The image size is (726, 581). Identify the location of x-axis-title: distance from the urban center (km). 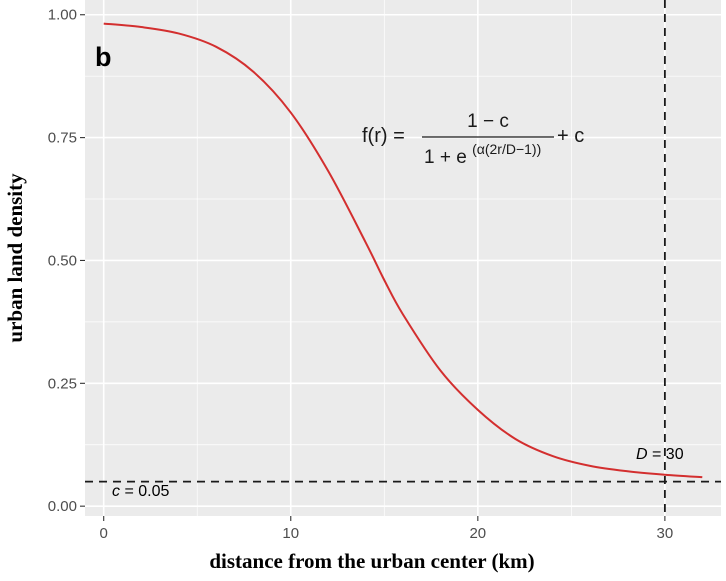
(371, 561).